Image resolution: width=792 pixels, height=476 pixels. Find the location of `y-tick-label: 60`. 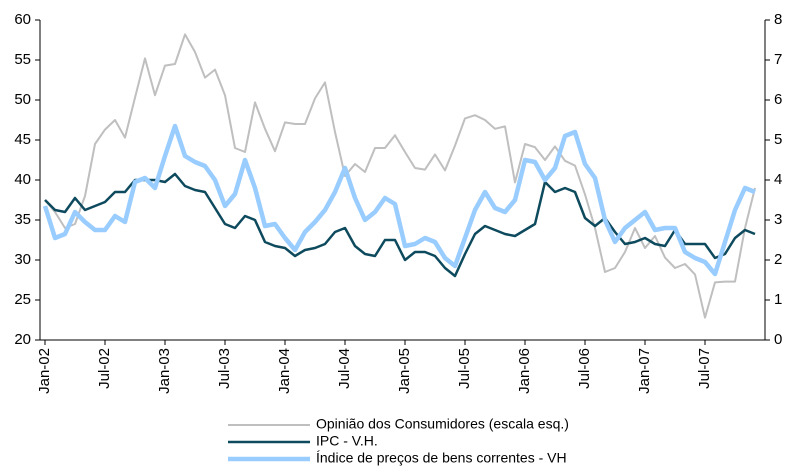

y-tick-label: 60 is located at coordinates (22, 19).